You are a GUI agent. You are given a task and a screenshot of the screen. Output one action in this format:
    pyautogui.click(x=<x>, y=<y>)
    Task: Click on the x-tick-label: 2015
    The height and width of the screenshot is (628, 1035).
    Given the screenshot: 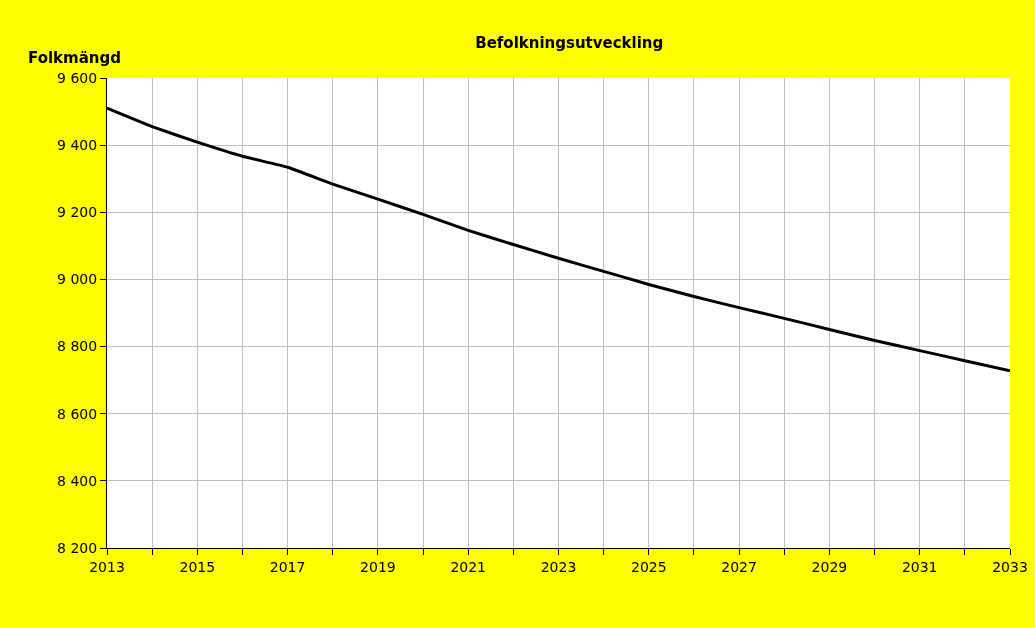 What is the action you would take?
    pyautogui.click(x=197, y=566)
    